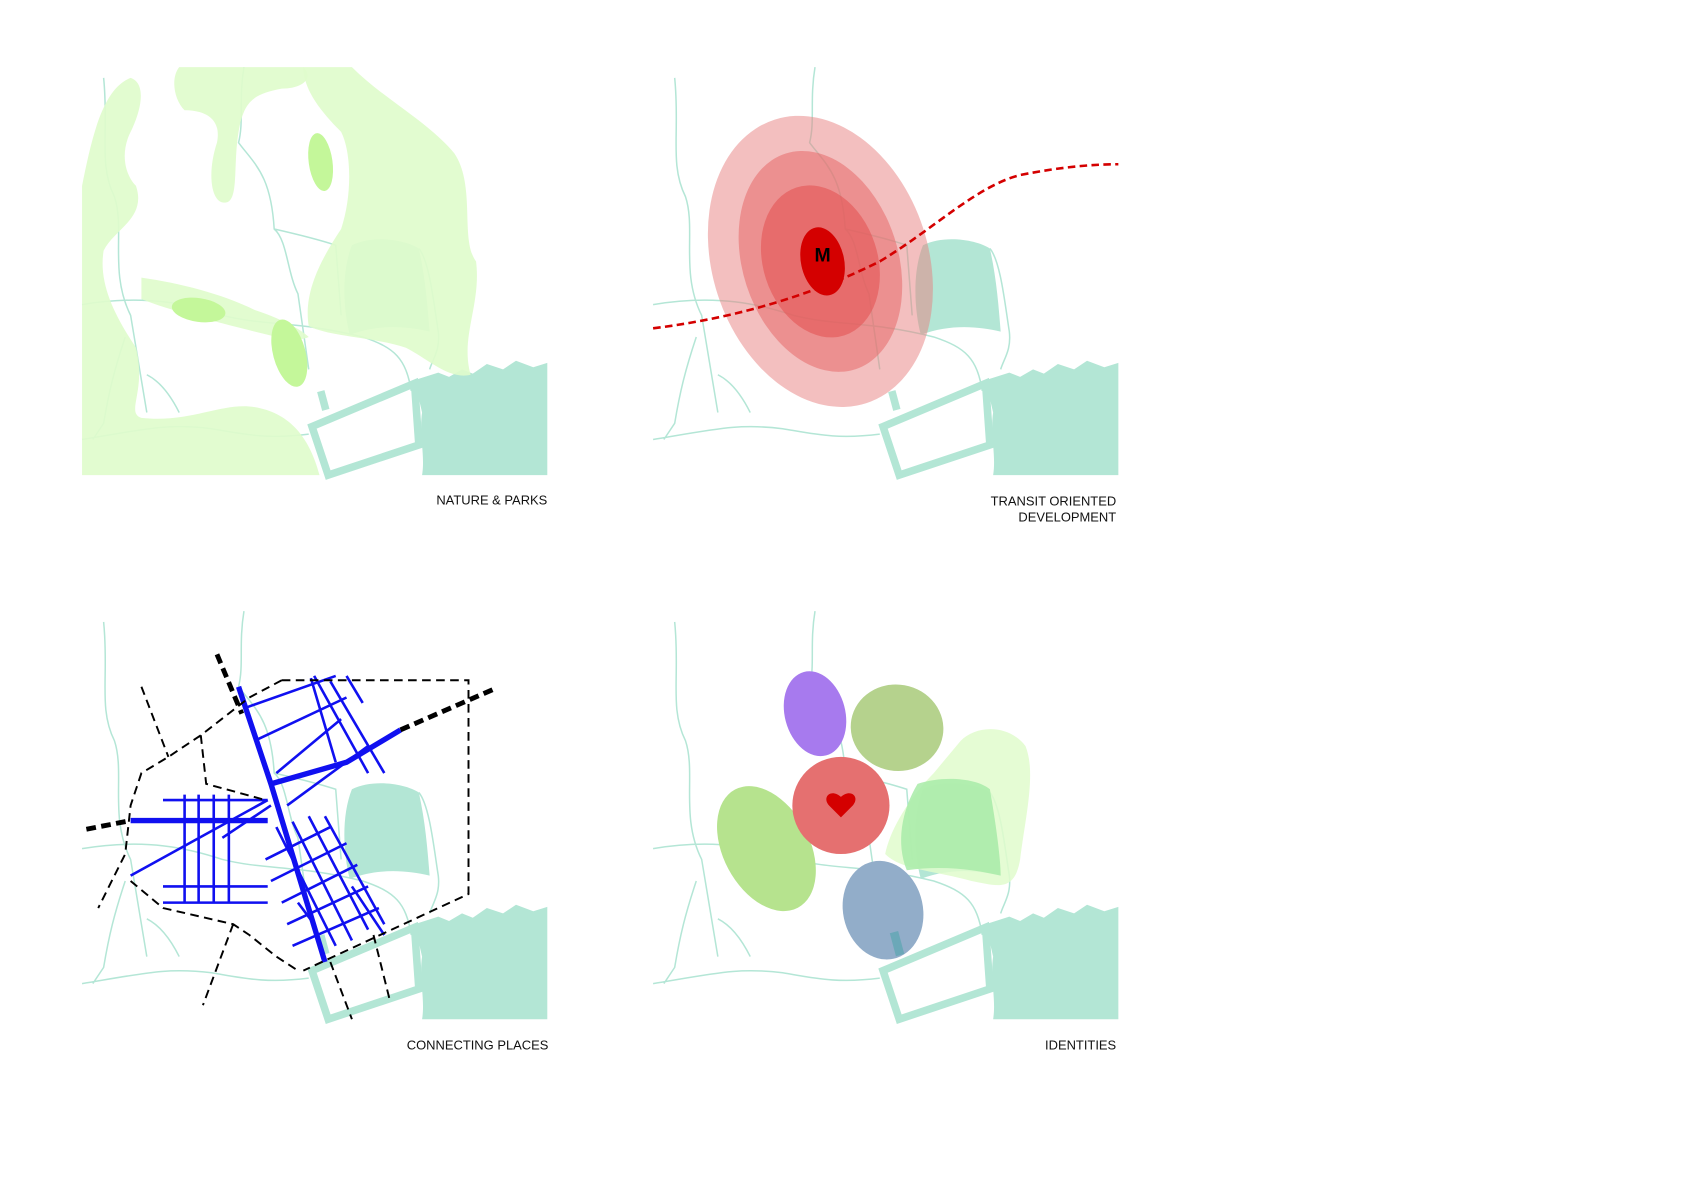  What do you see at coordinates (1081, 1044) in the screenshot?
I see `label-identities: IDENTITIES` at bounding box center [1081, 1044].